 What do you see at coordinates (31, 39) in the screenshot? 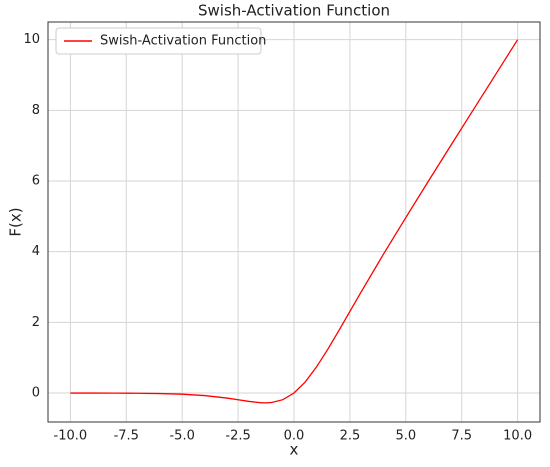
I see `y-tick-label: 10` at bounding box center [31, 39].